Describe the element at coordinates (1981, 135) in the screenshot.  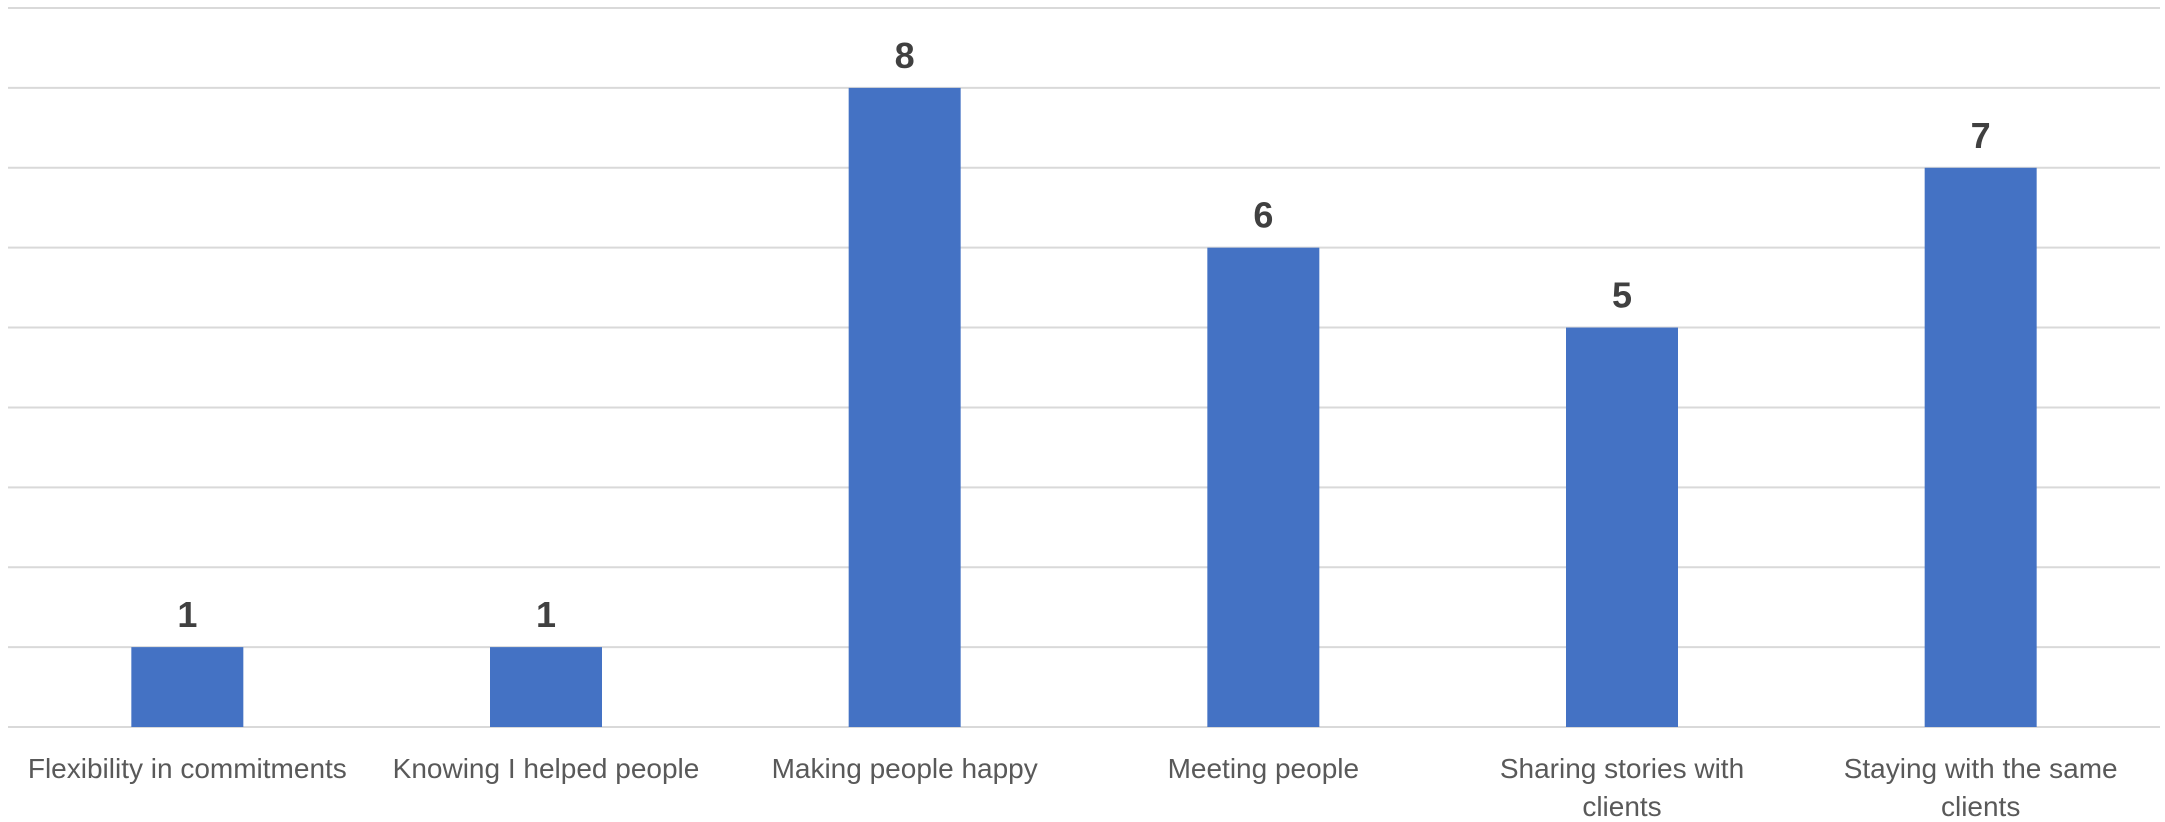
I see `data-label: 7` at that location.